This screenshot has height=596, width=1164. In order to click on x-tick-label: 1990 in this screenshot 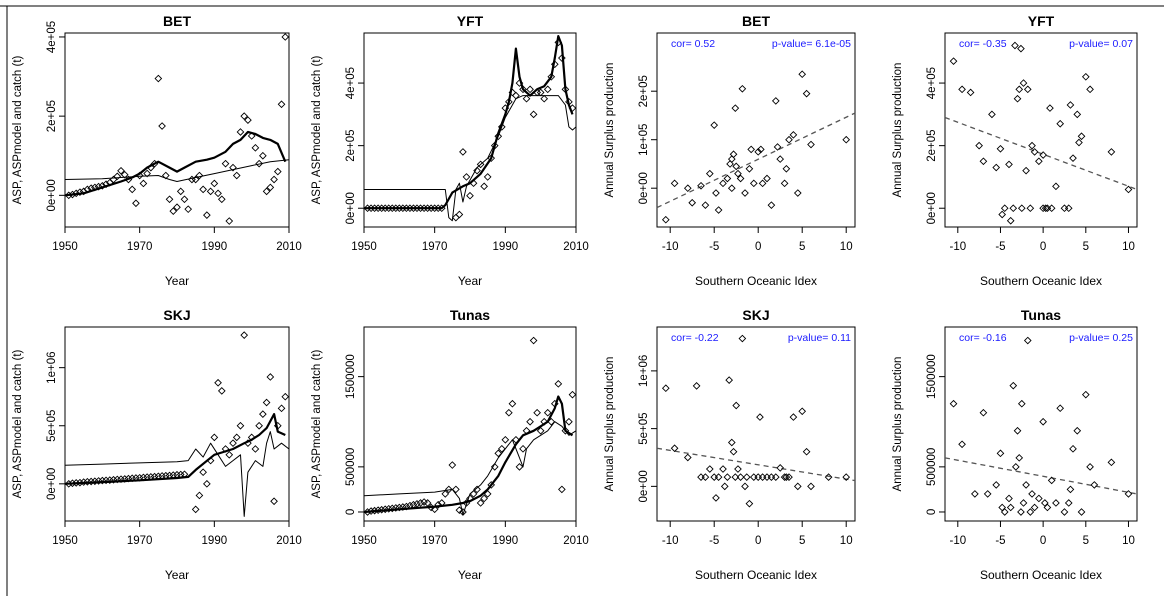, I will do `click(506, 541)`.